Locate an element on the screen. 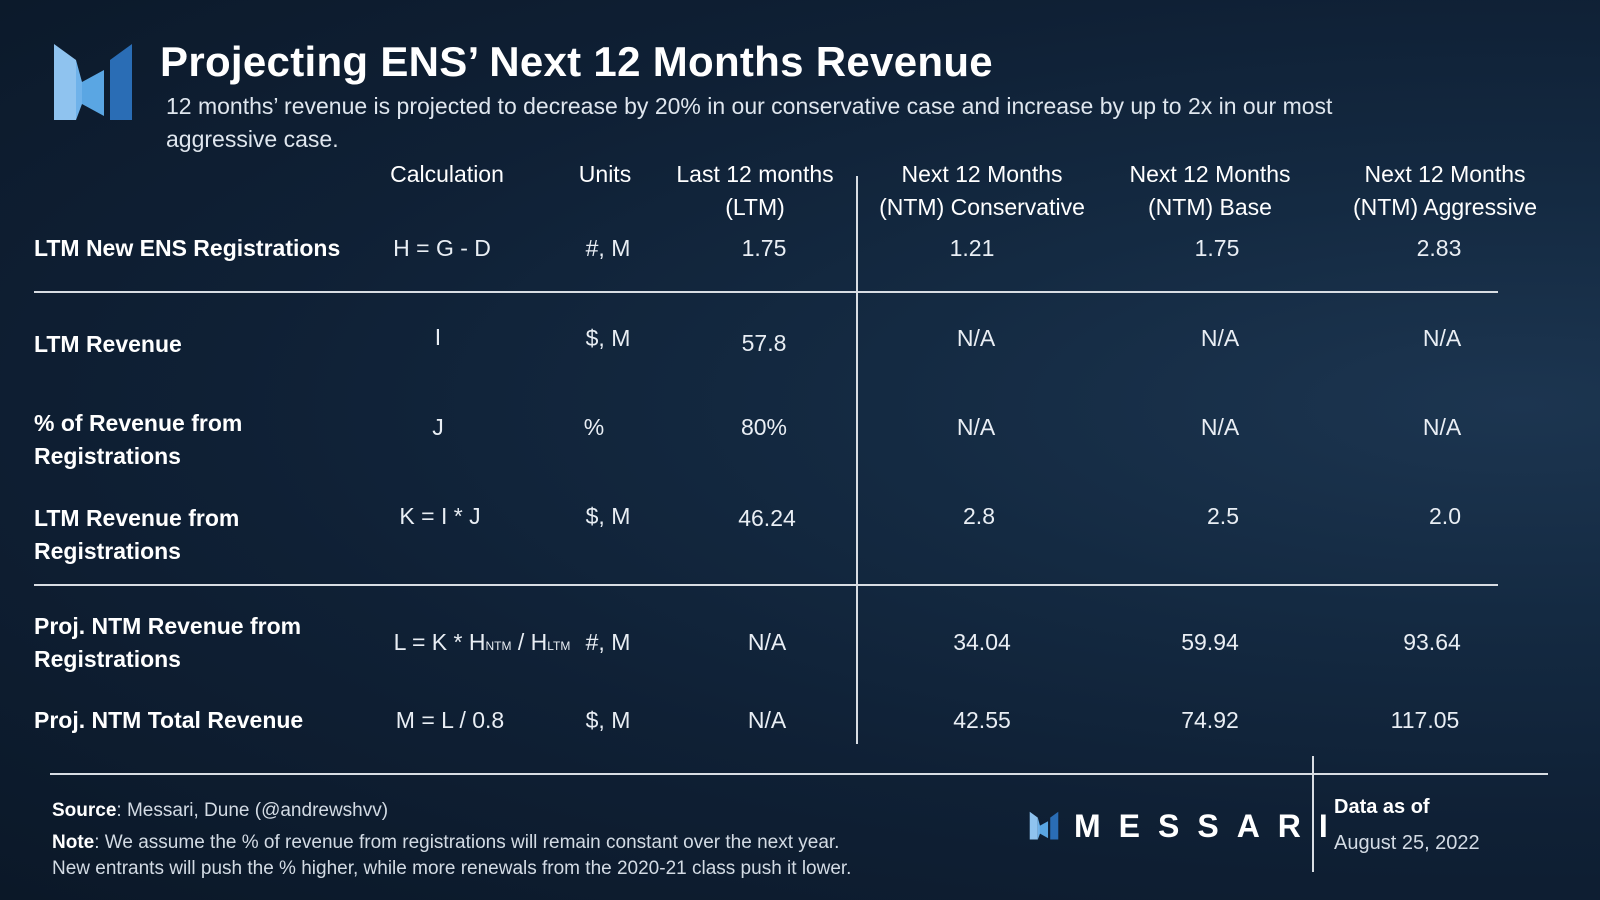  col-header-aggressive: Next 12 Months (NTM) Aggressive is located at coordinates (1445, 191).